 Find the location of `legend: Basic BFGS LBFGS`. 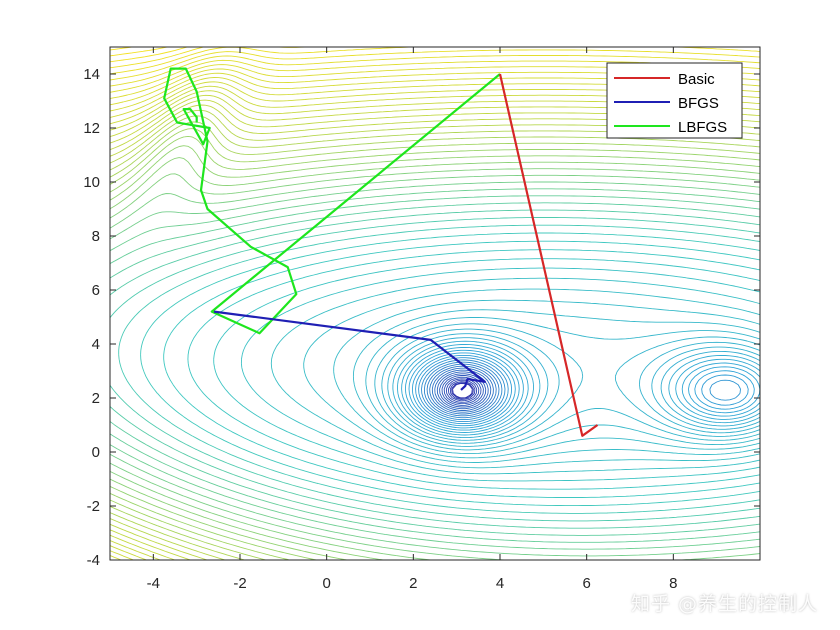

legend: Basic BFGS LBFGS is located at coordinates (674, 100).